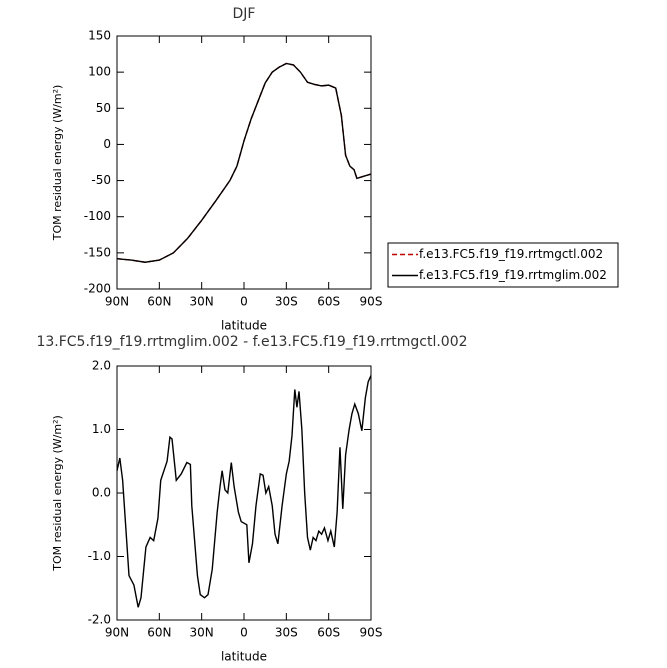  Describe the element at coordinates (101, 180) in the screenshot. I see `y-tick-label: -50` at that location.